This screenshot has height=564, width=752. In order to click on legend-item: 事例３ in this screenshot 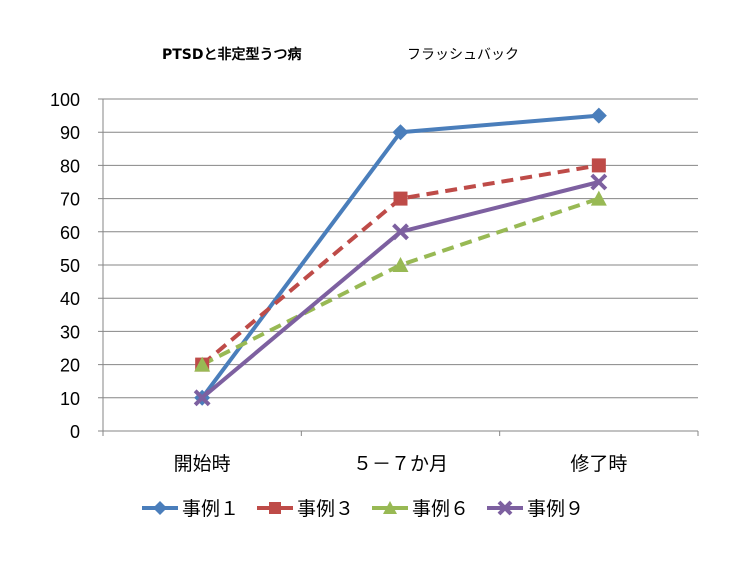, I will do `click(304, 507)`.